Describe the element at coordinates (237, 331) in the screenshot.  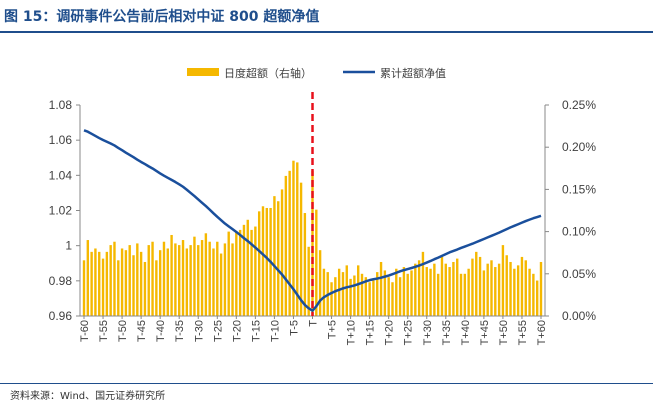
I see `x-tick-label: T-20` at that location.